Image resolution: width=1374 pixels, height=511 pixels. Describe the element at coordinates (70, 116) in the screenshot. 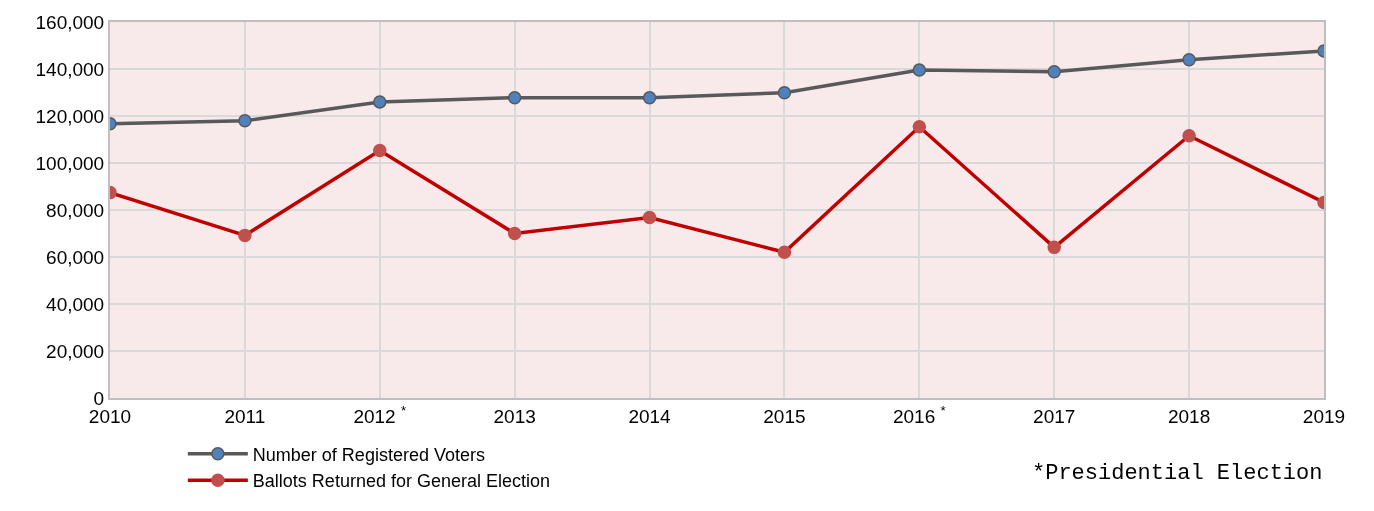

I see `y-tick-label: 120,000` at that location.